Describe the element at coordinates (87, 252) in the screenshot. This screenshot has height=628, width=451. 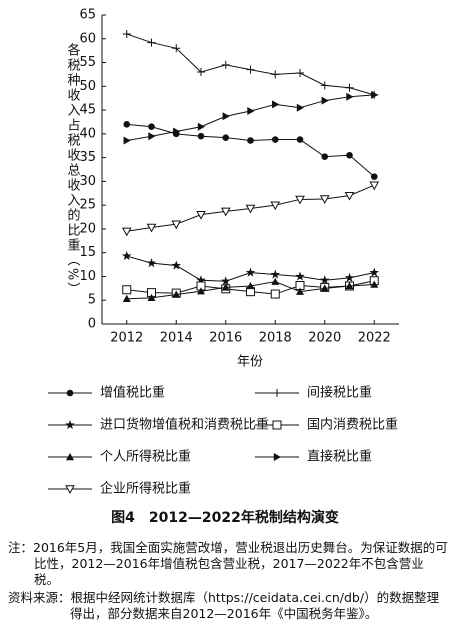
I see `y-tick-label: 15` at that location.